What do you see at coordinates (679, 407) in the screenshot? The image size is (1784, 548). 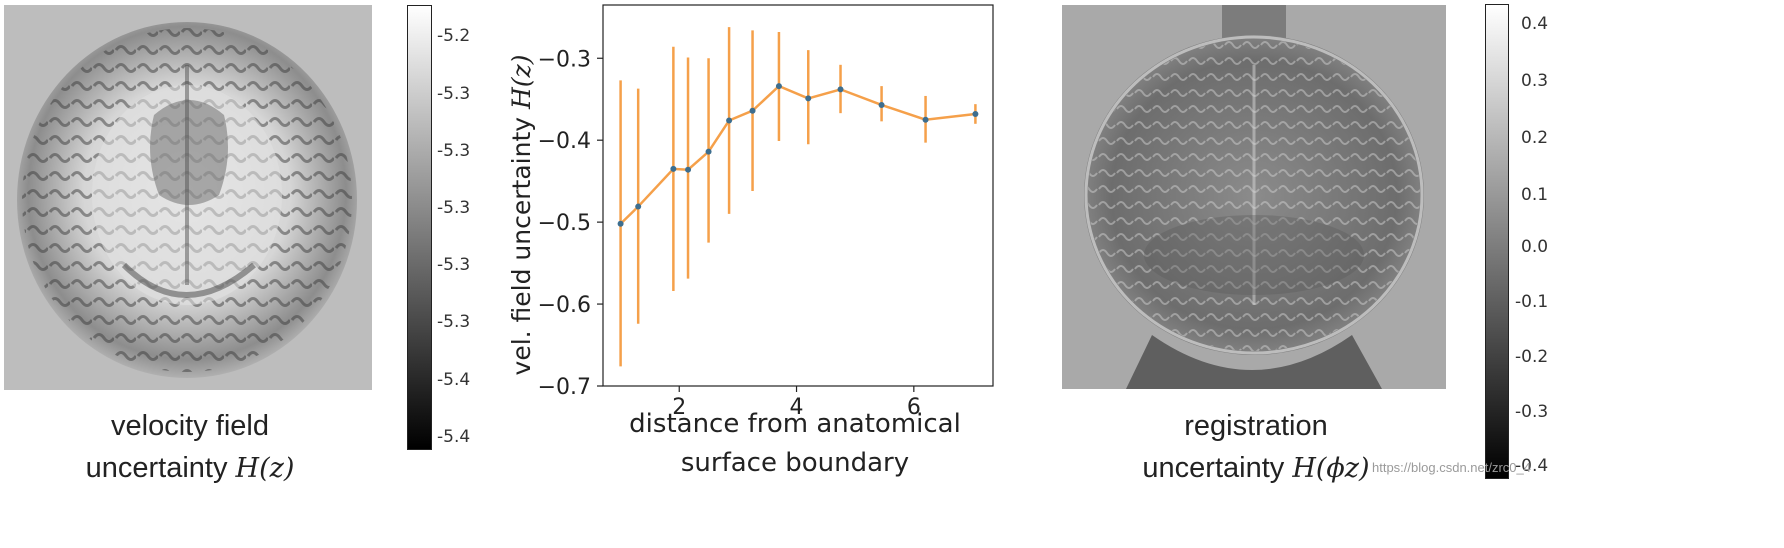 I see `x-tick-label-0: 2` at bounding box center [679, 407].